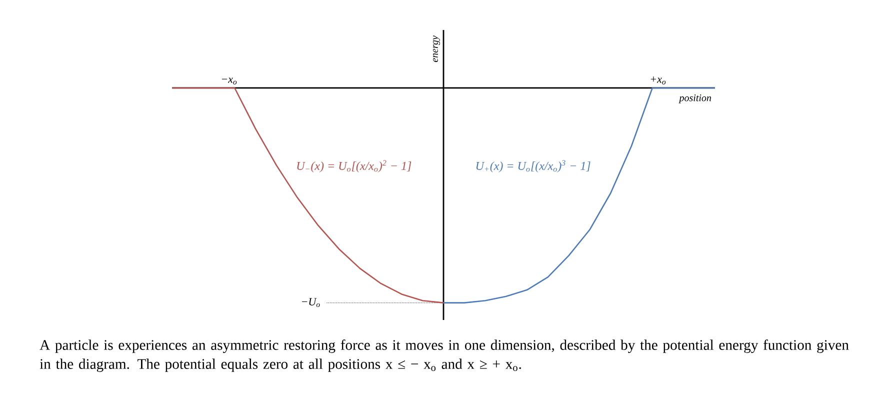 This screenshot has height=419, width=876. What do you see at coordinates (229, 81) in the screenshot?
I see `text: −x$_{o}$` at bounding box center [229, 81].